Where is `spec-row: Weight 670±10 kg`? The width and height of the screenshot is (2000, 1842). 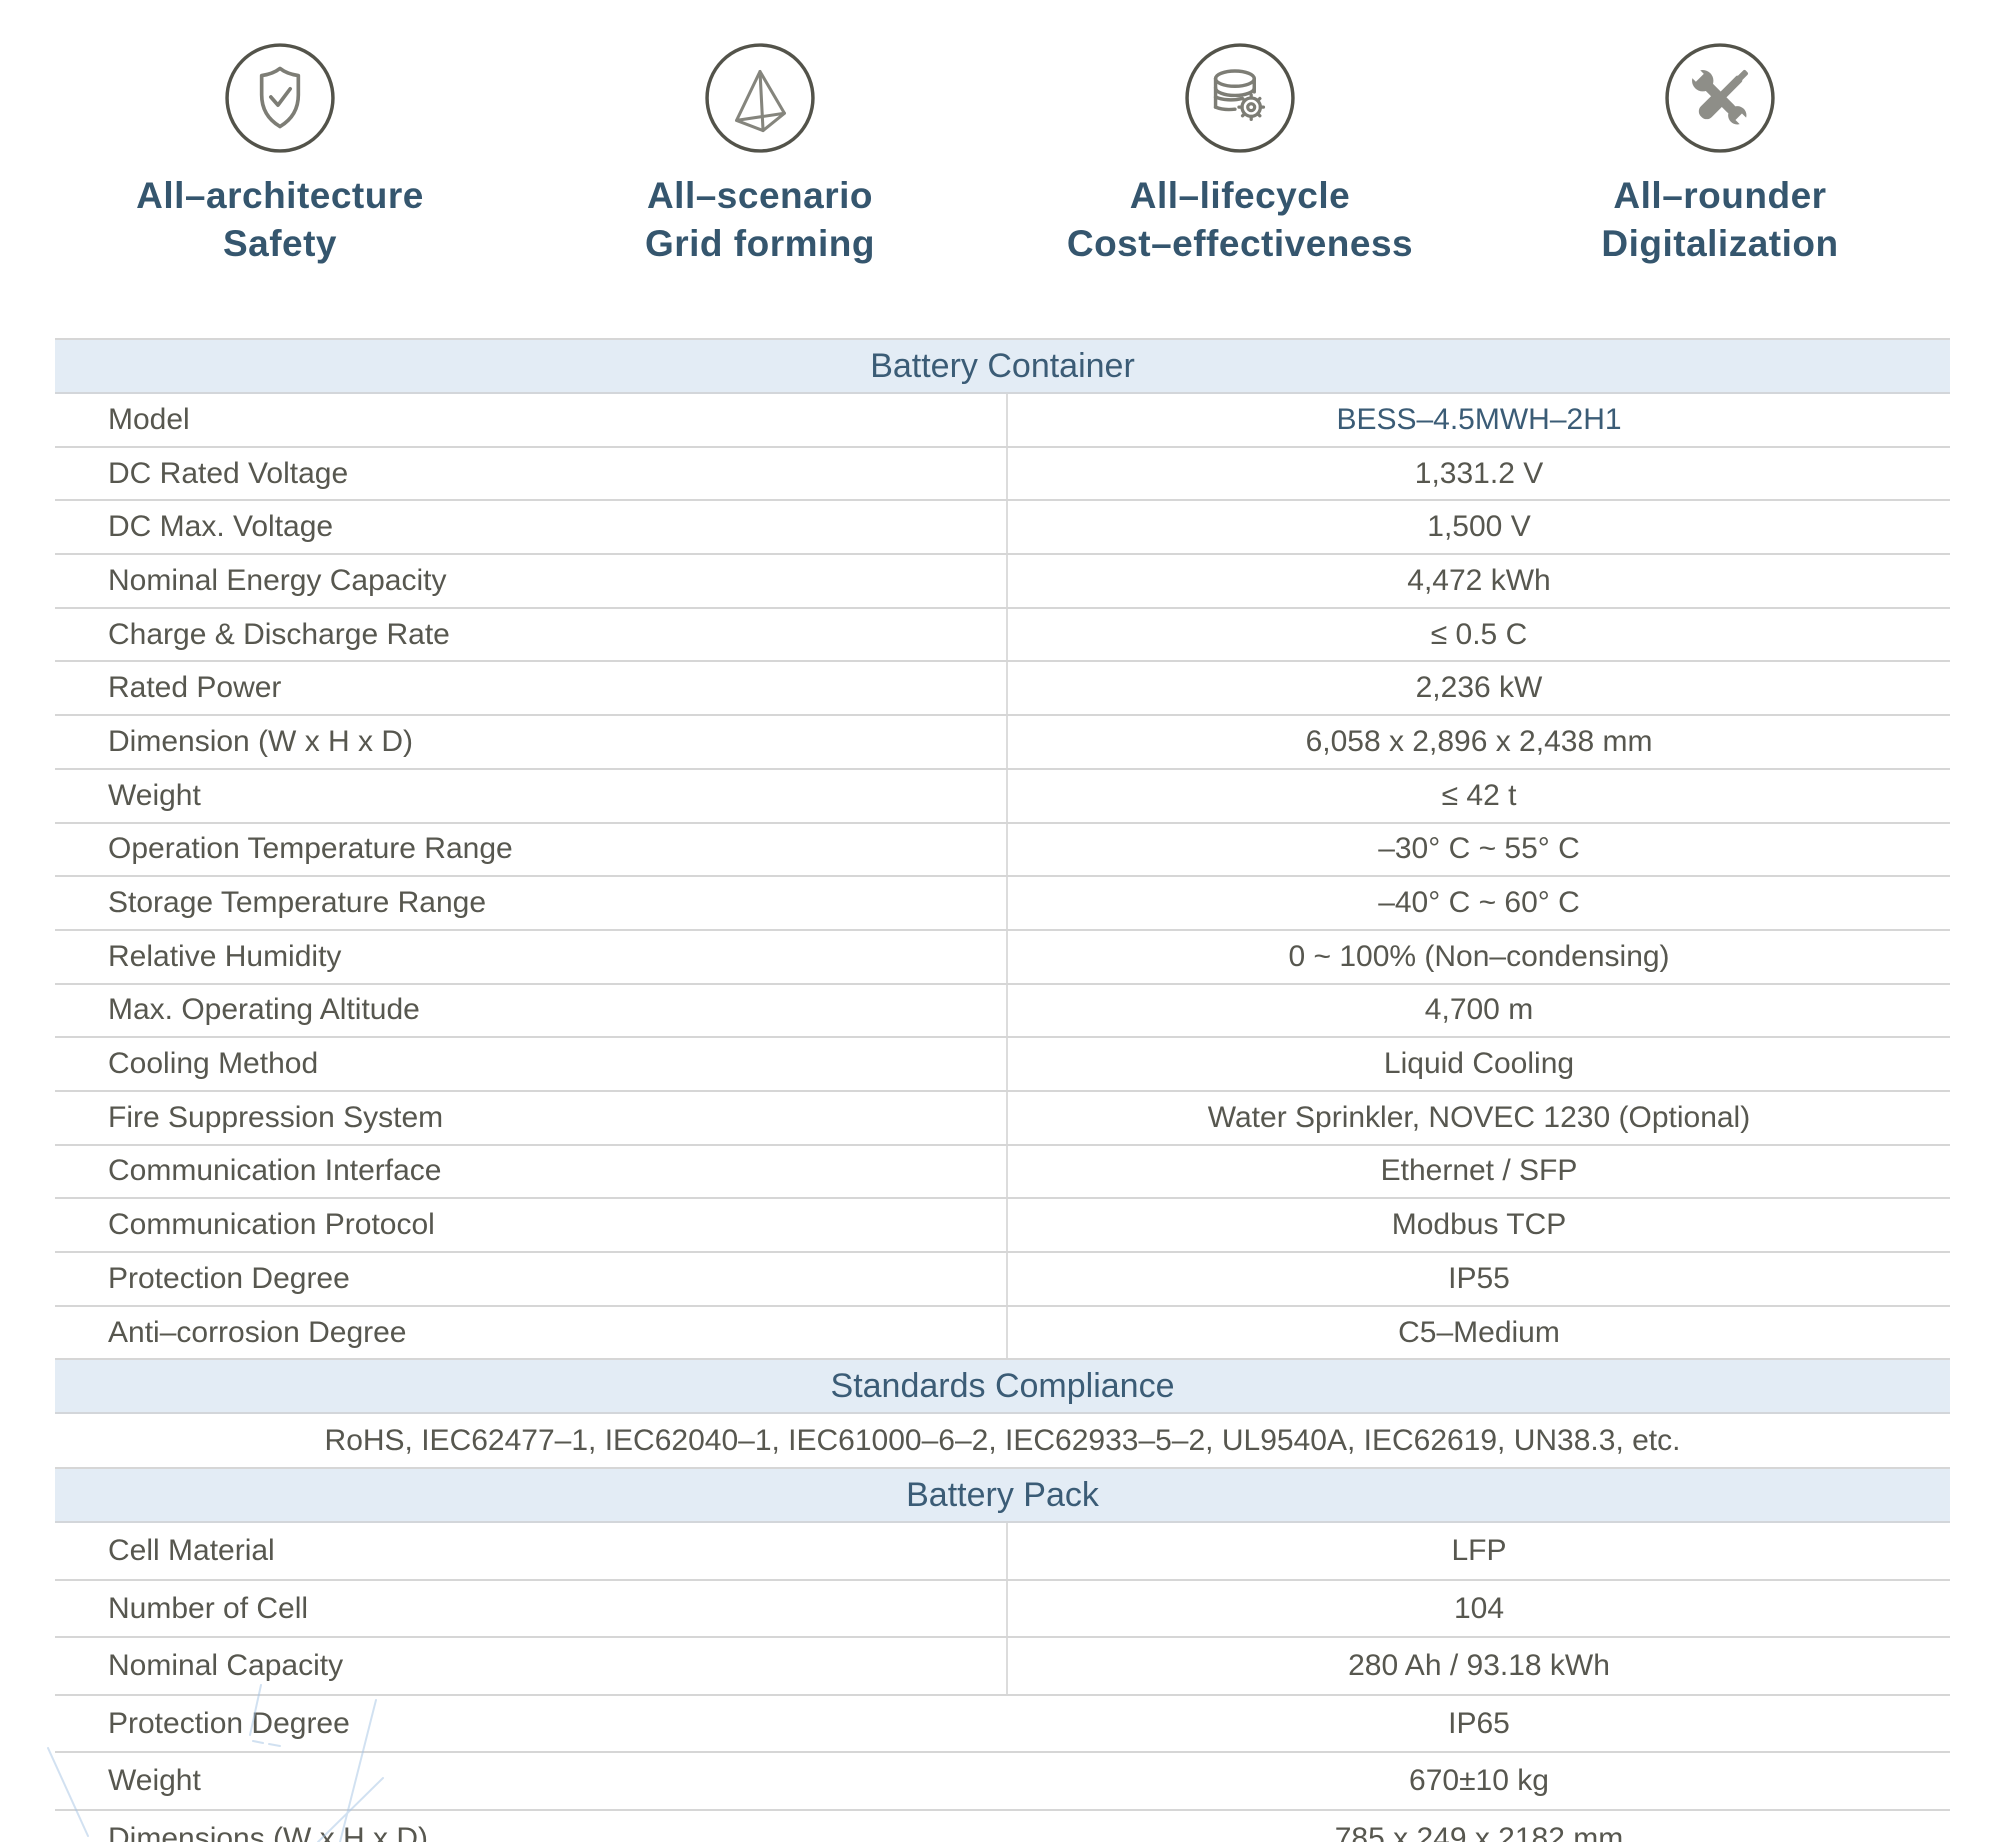
spec-row: Weight 670±10 kg is located at coordinates (1002, 1782).